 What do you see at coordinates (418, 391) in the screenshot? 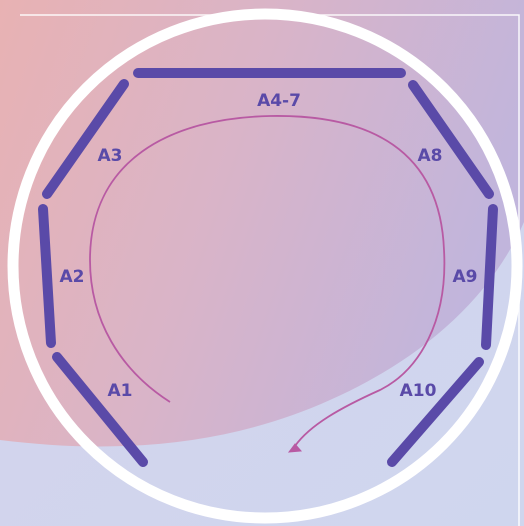
I see `label-a10: A10` at bounding box center [418, 391].